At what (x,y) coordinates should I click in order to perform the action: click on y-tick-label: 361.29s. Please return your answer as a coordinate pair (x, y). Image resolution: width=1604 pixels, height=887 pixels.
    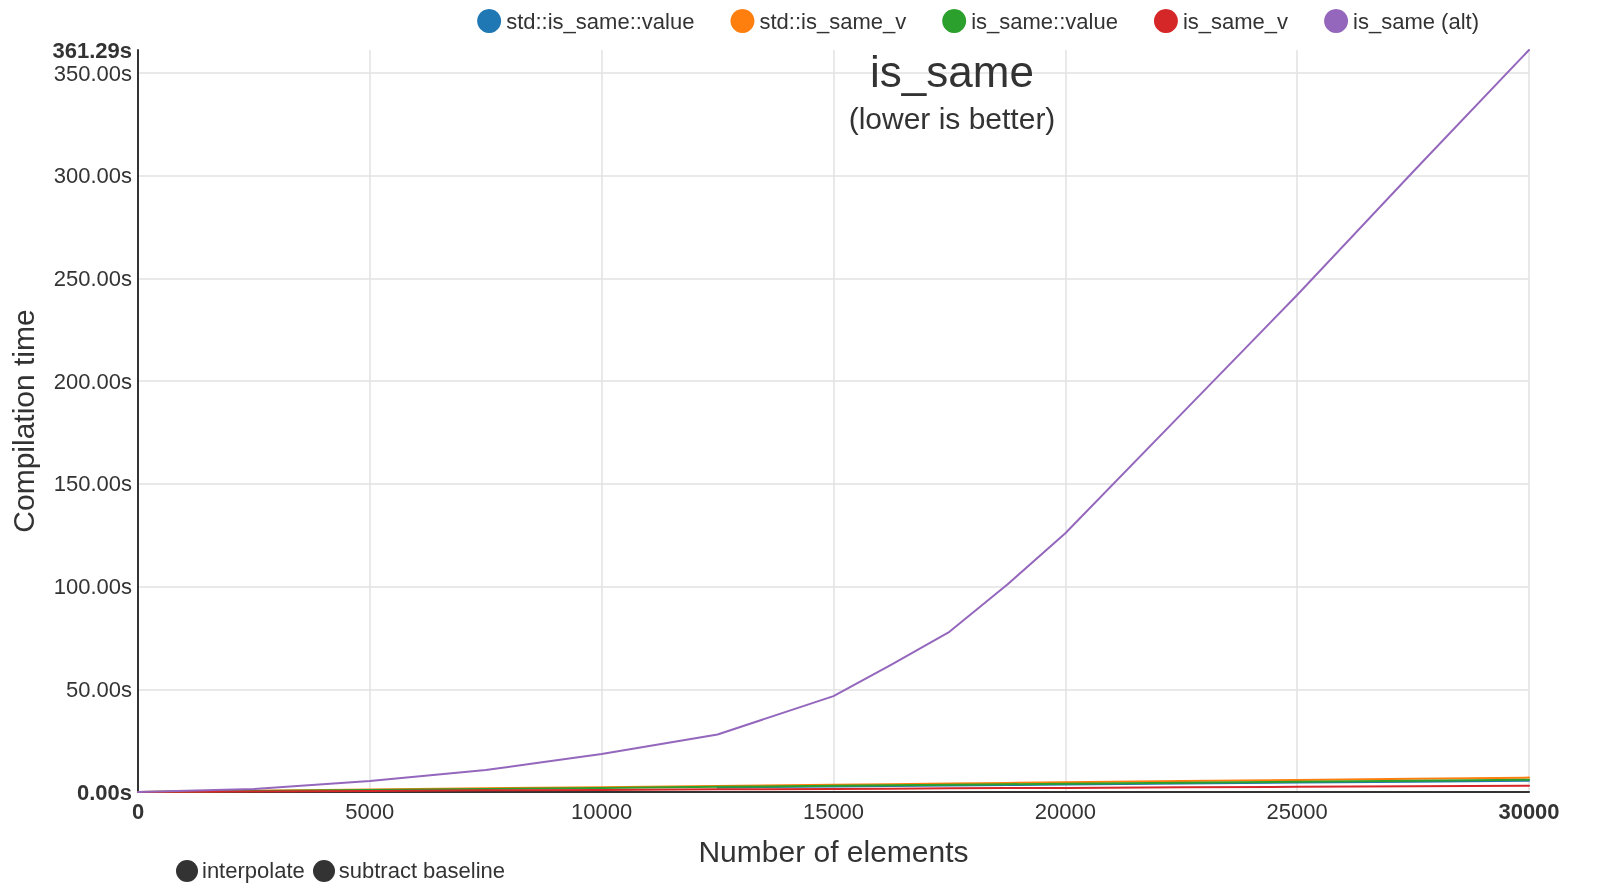
    Looking at the image, I should click on (92, 50).